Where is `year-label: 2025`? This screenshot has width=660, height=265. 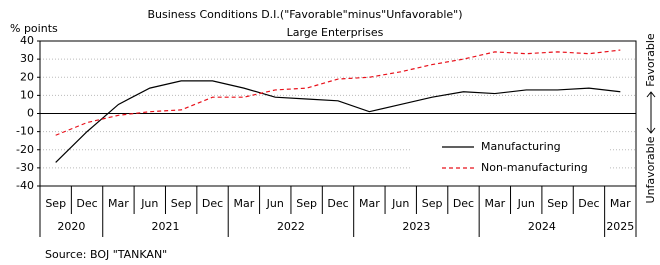 year-label: 2025 is located at coordinates (620, 226).